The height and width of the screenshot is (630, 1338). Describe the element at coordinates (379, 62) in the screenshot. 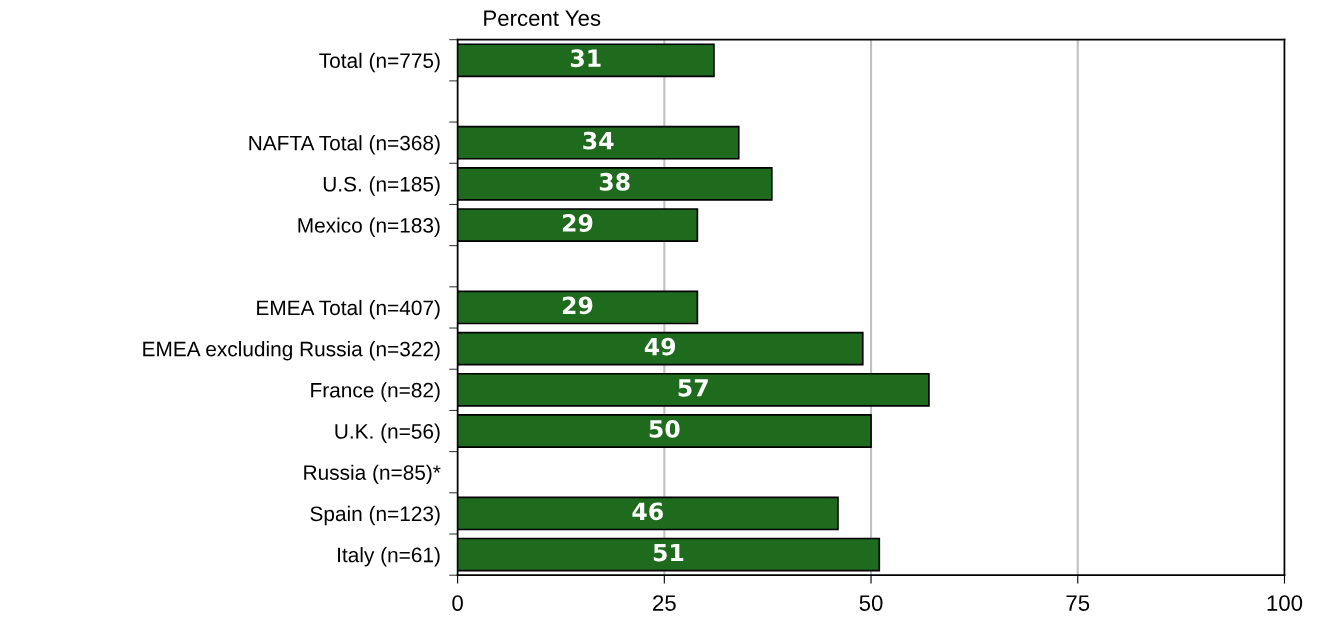

I see `y-tick-label: Total (n=775)` at that location.